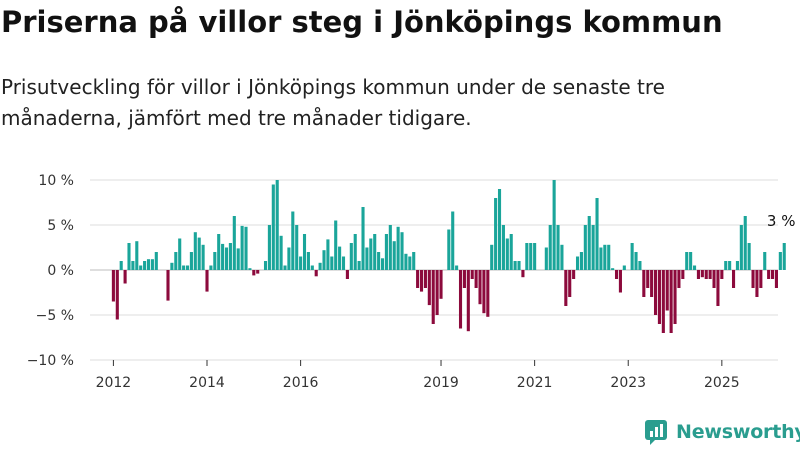 The image size is (800, 450). I want to click on brand-name: Newsworthy, so click(738, 432).